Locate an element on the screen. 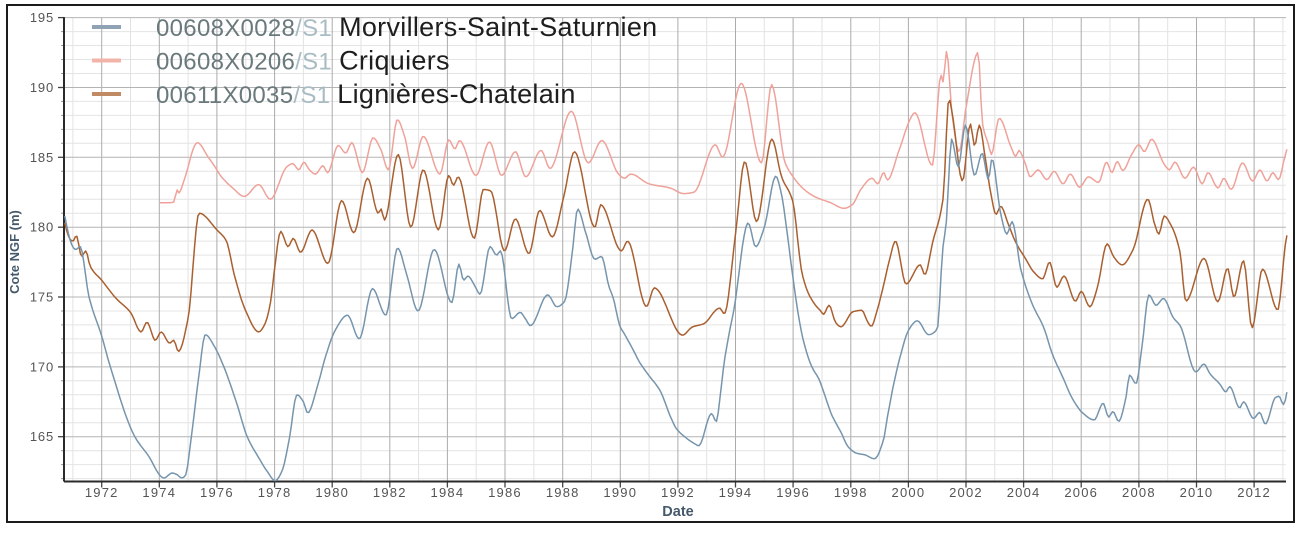 This screenshot has width=1304, height=533. svg-text: 175 is located at coordinates (42, 297).